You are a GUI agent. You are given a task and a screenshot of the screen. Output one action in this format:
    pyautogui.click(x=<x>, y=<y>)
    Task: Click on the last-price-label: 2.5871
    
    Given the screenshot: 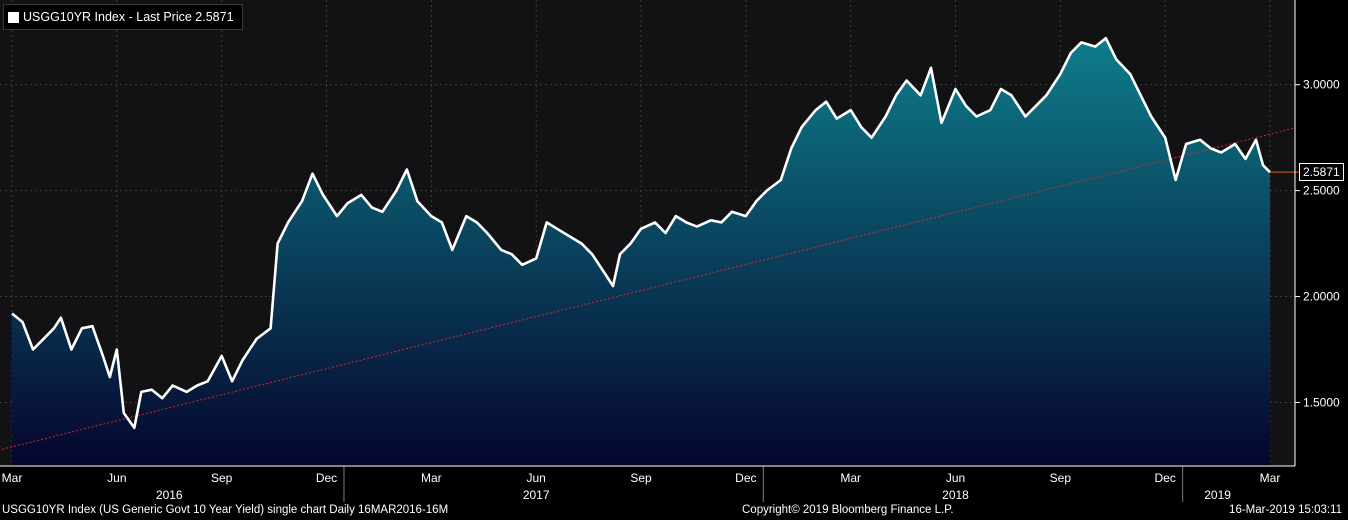 What is the action you would take?
    pyautogui.click(x=1321, y=172)
    